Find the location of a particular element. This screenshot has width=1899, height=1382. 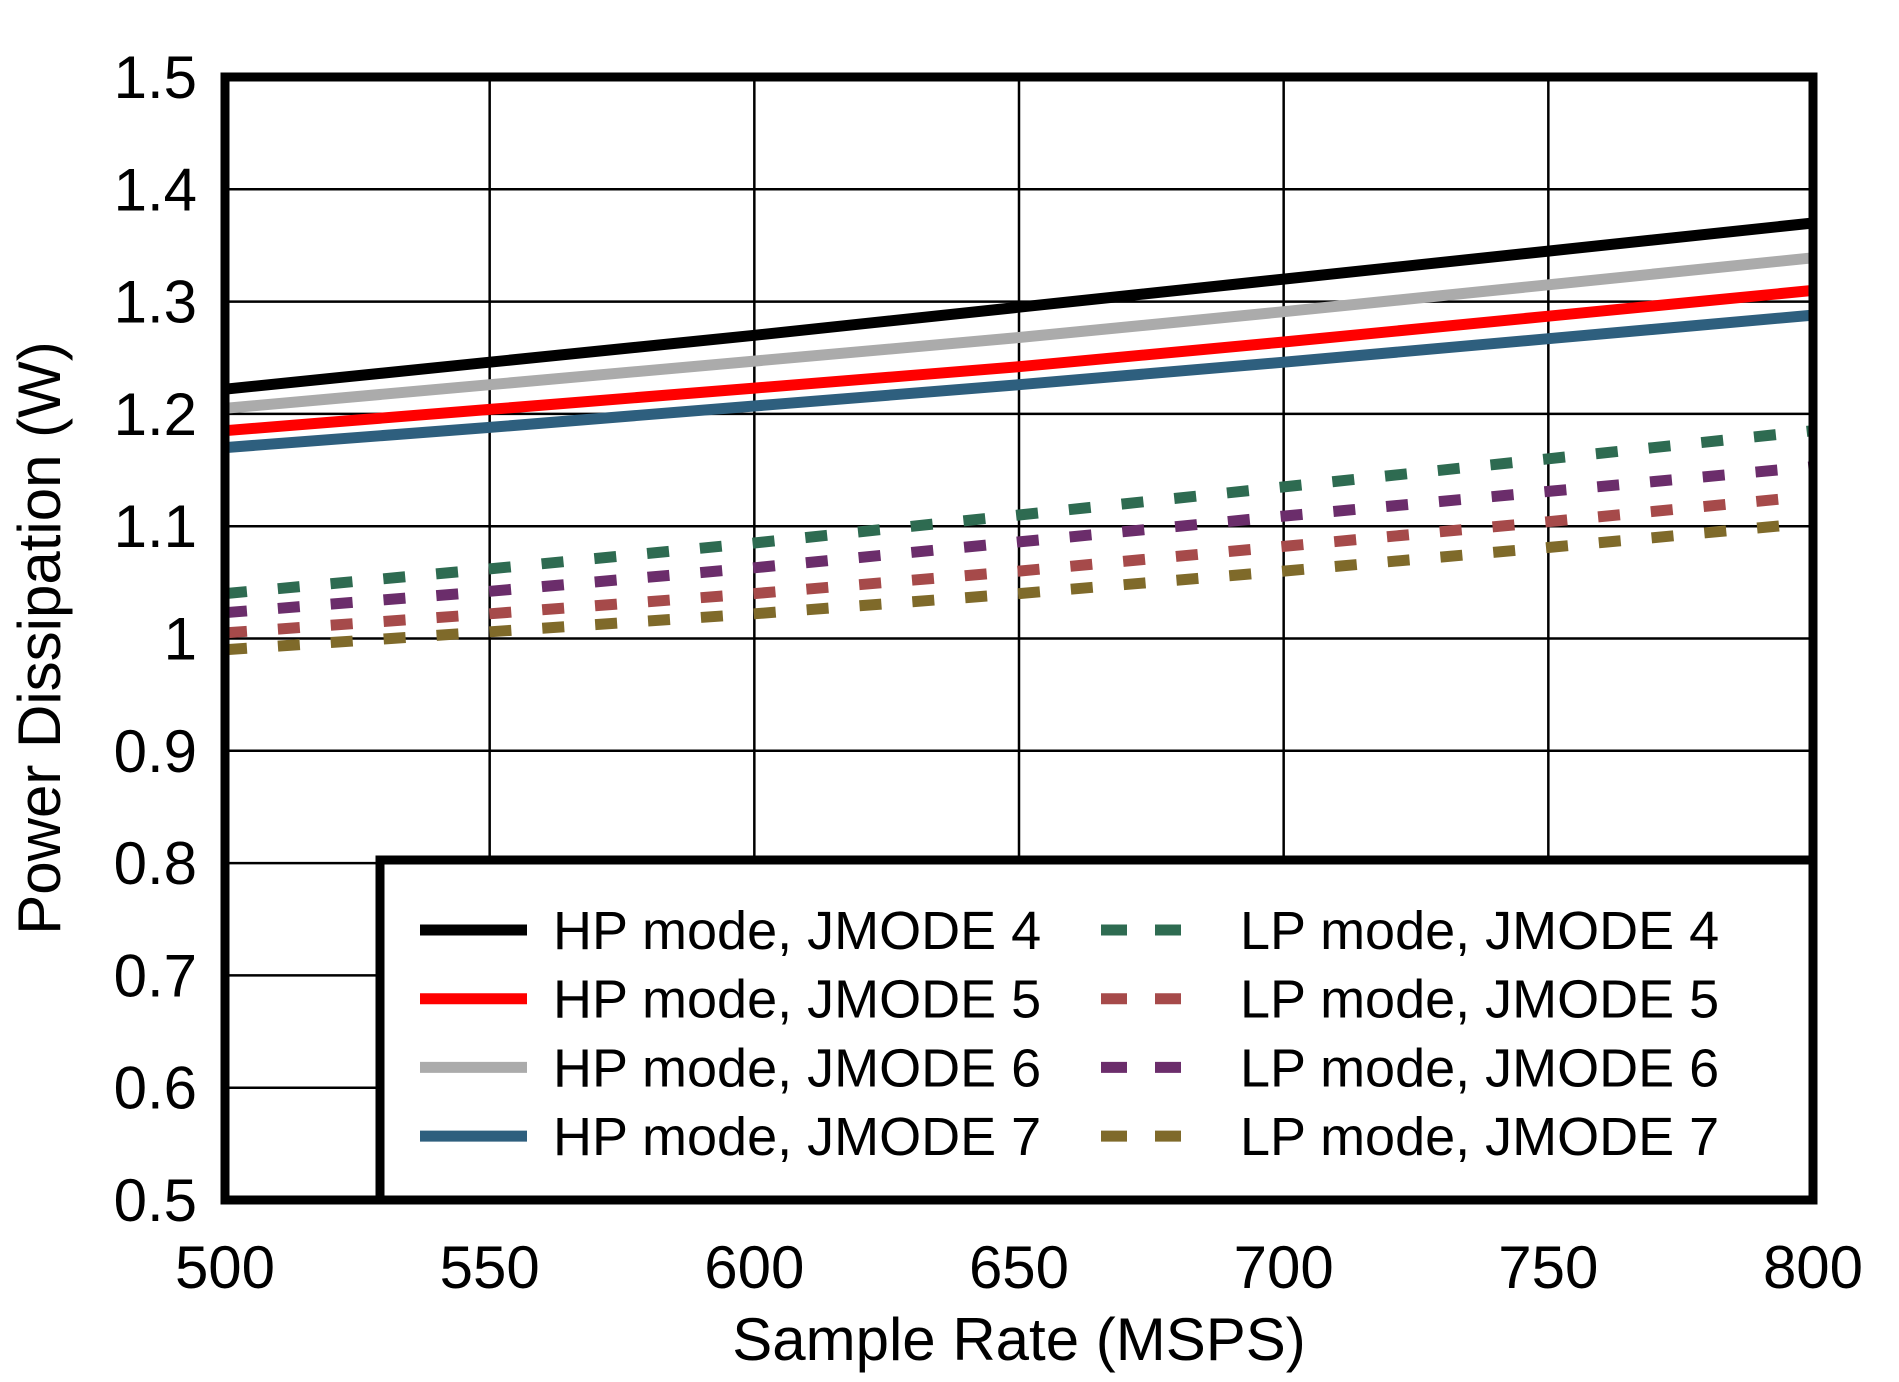

tick-label-y-1.3: 1.3 is located at coordinates (155, 302).